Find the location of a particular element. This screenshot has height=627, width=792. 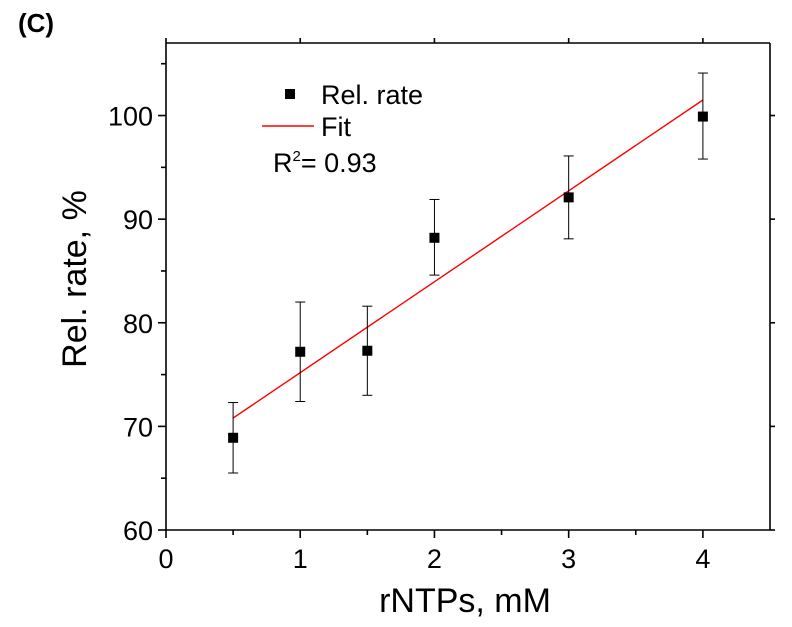

legend-label-rel-rate: Rel. rate is located at coordinates (372, 95).